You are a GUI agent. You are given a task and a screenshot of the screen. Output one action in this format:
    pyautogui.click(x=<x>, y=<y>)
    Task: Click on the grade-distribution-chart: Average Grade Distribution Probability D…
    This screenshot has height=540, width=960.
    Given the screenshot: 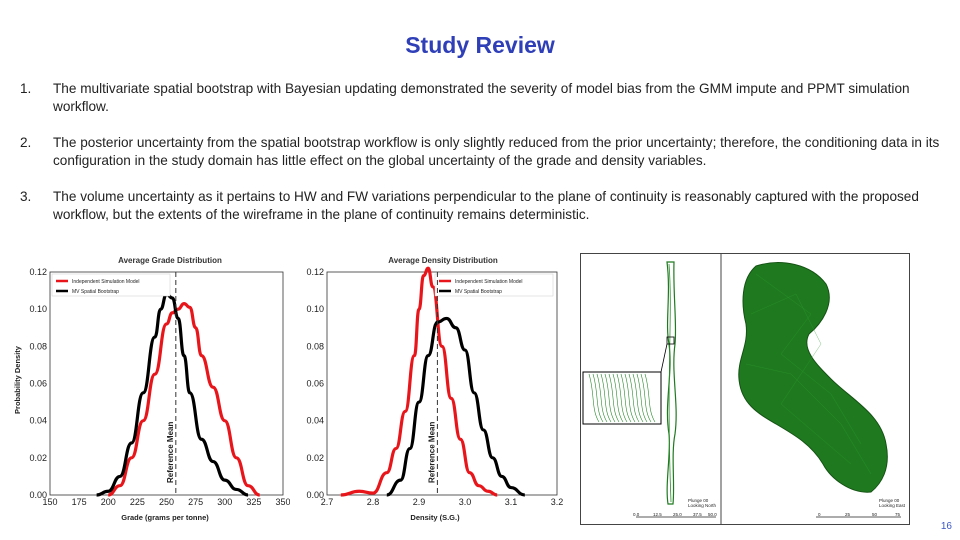 What is the action you would take?
    pyautogui.click(x=151, y=389)
    